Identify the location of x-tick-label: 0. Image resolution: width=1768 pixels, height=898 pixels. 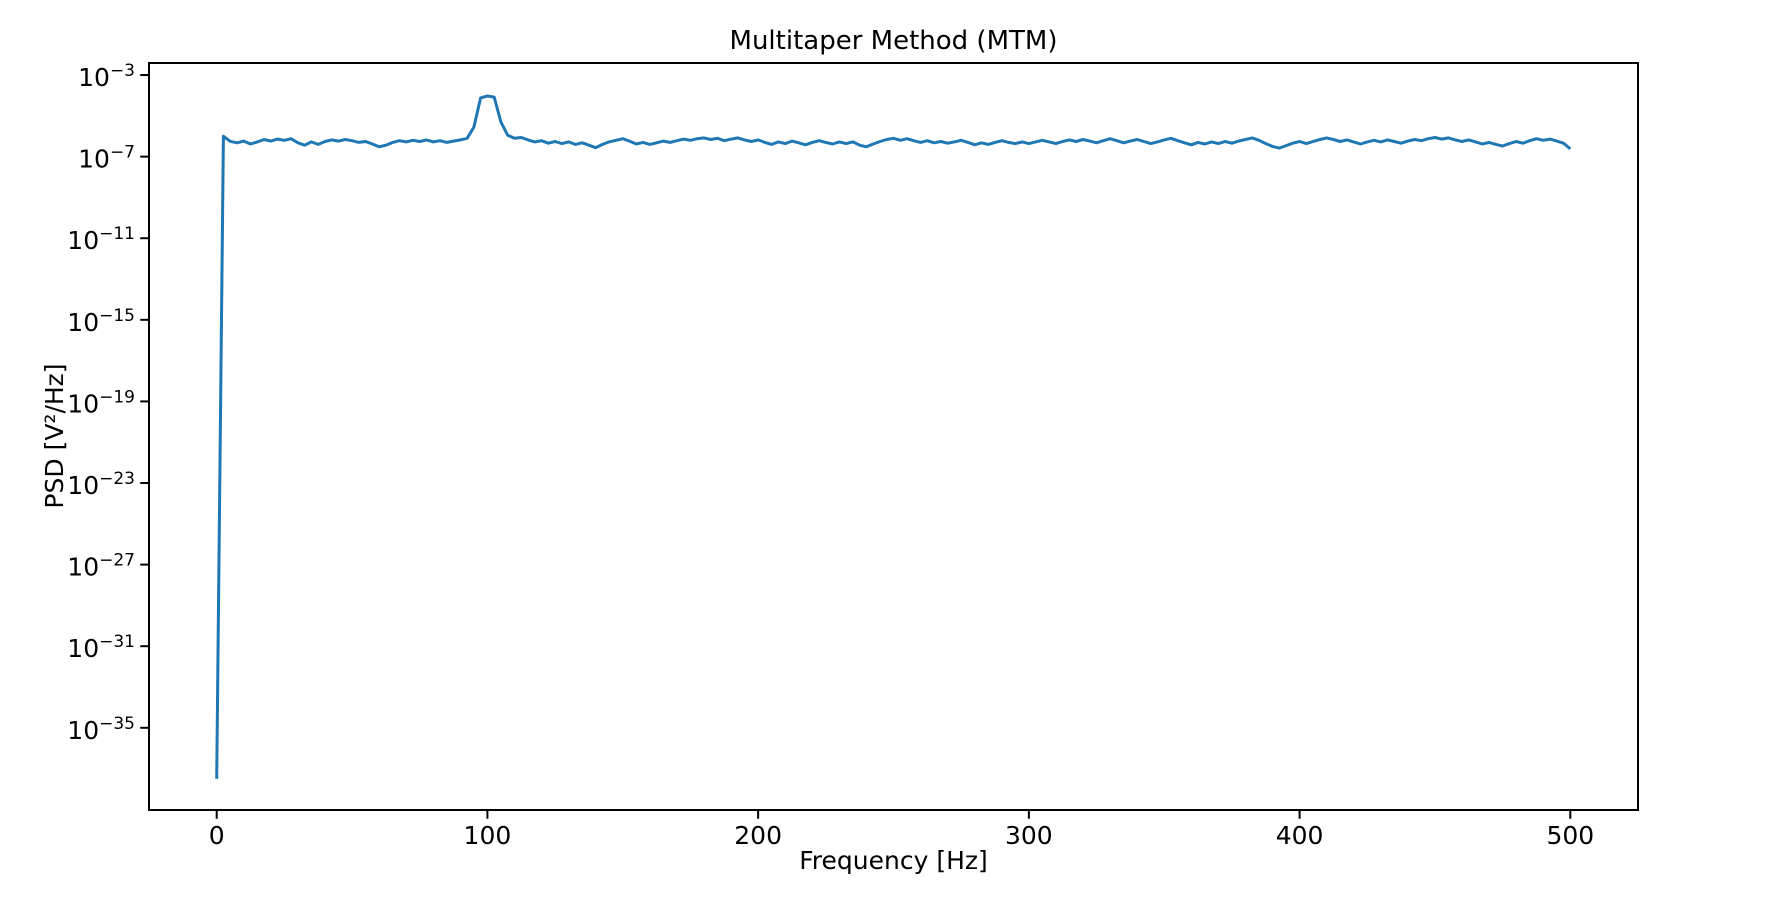
(217, 835).